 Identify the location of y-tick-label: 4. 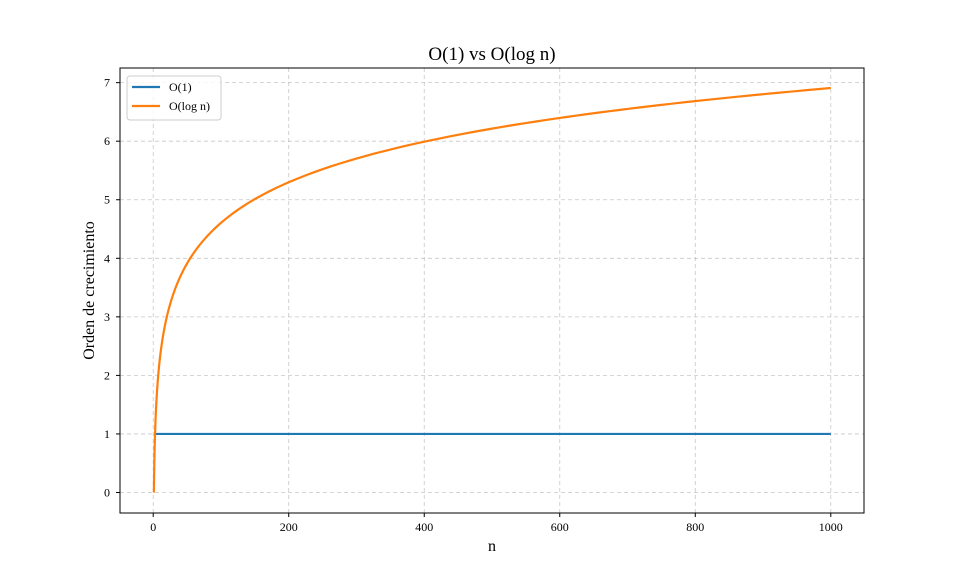
(107, 258).